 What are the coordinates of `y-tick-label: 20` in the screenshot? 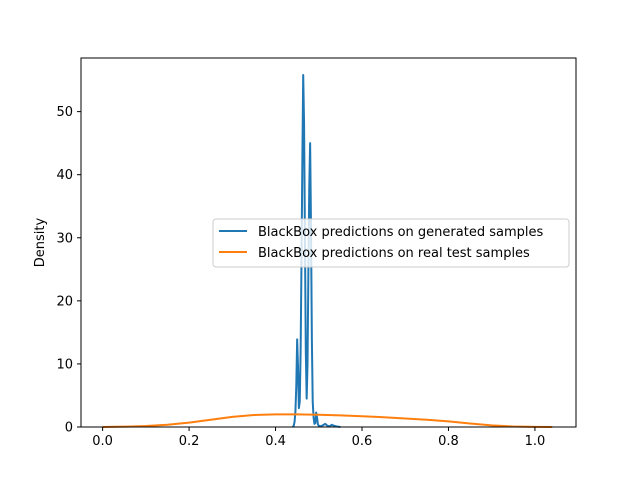 It's located at (64, 301).